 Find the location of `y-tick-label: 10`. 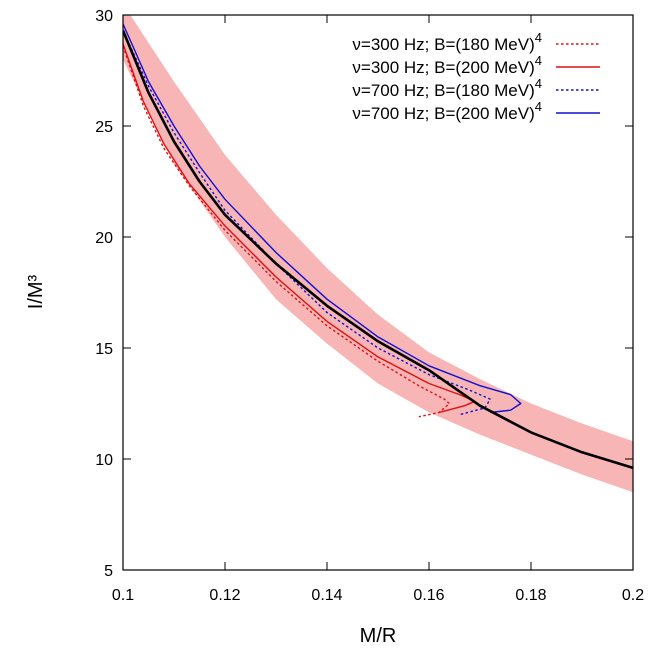

y-tick-label: 10 is located at coordinates (104, 460).